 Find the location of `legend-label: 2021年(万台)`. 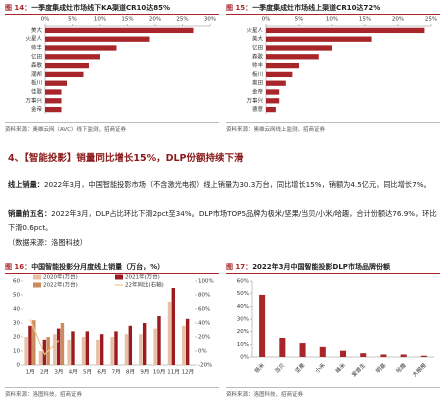

legend-label: 2021年(万台) is located at coordinates (142, 277).